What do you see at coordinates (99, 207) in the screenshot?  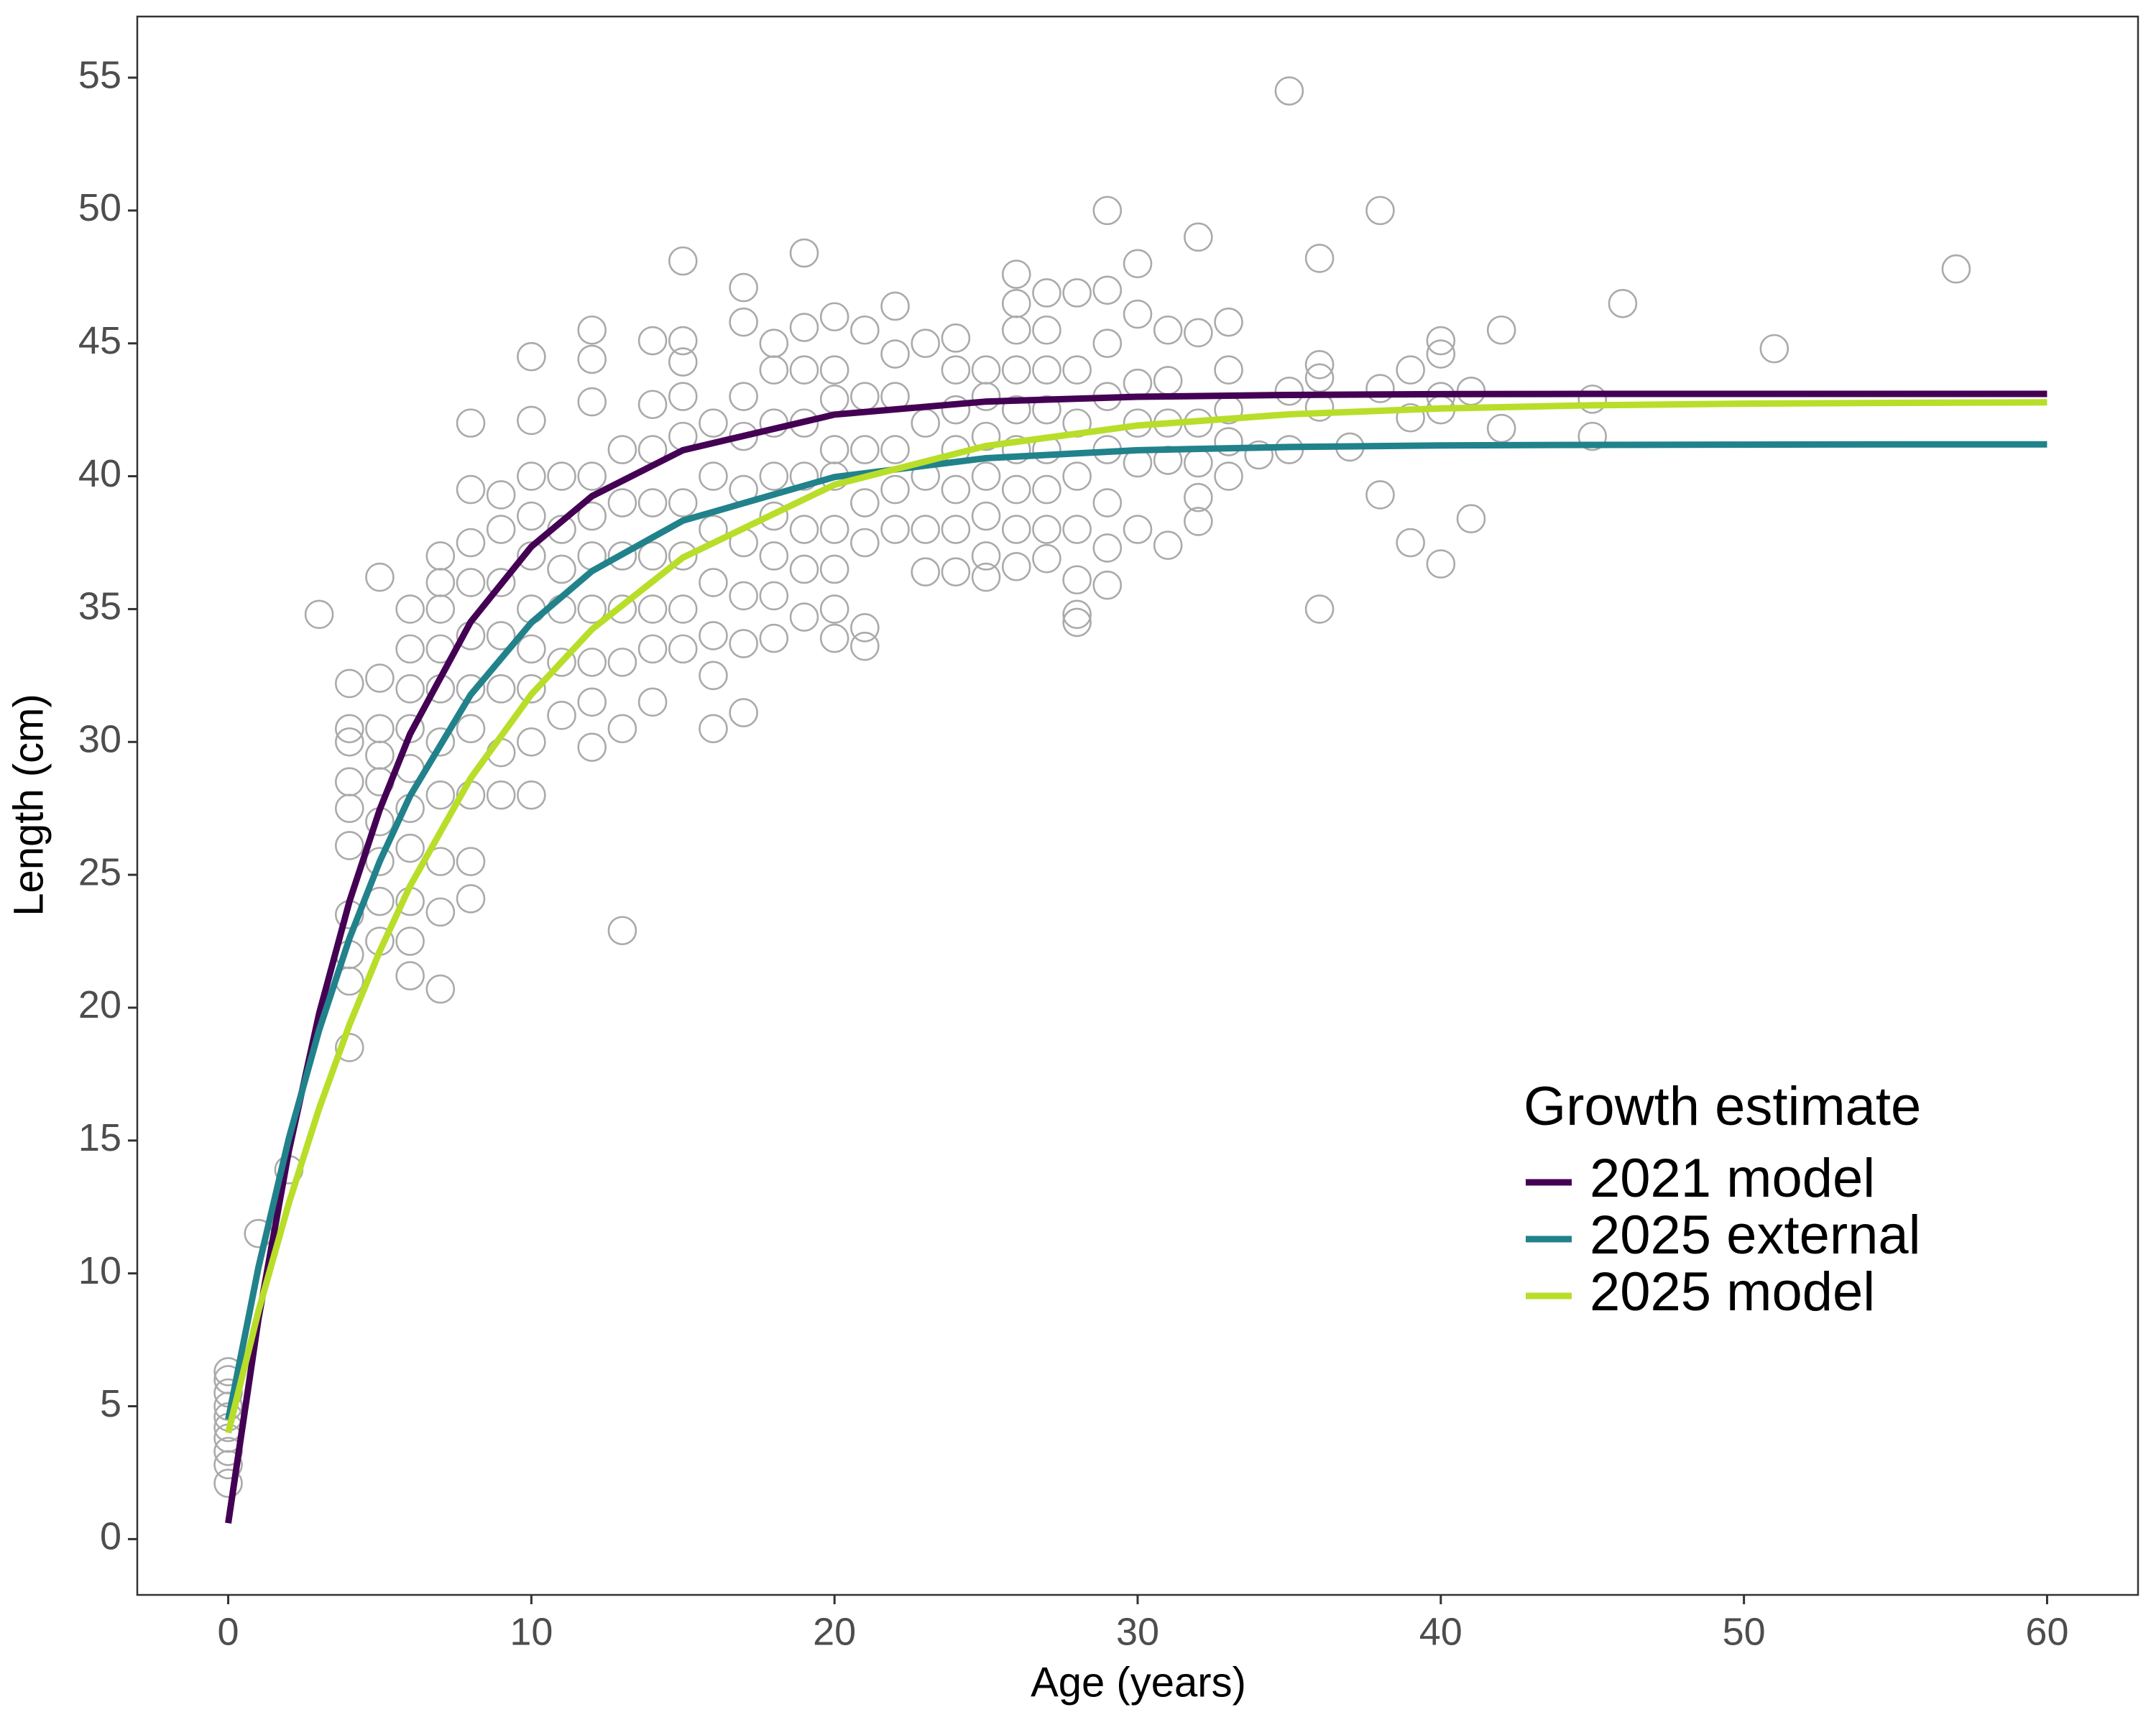 I see `y-tick-label: 50` at bounding box center [99, 207].